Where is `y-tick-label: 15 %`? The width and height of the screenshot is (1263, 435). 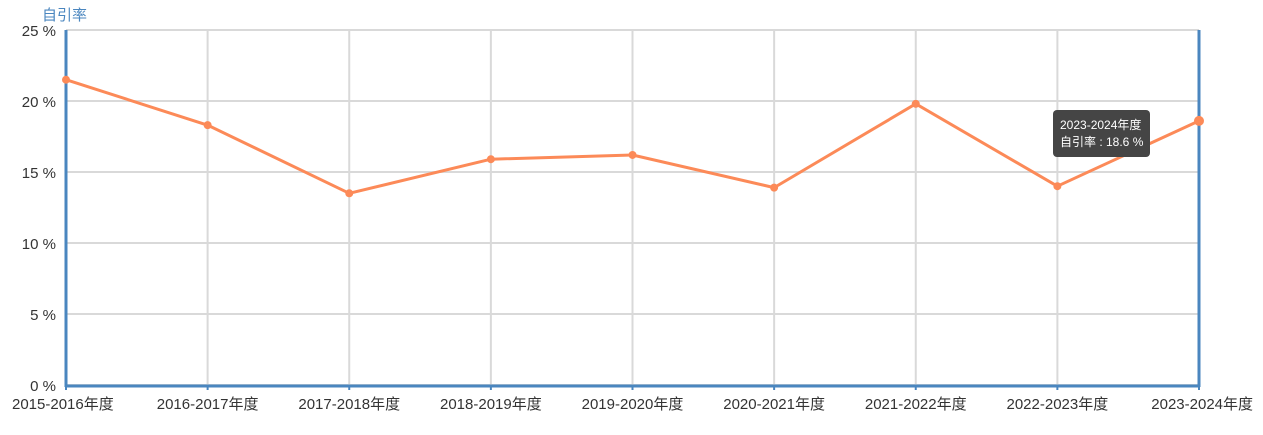 y-tick-label: 15 % is located at coordinates (39, 173).